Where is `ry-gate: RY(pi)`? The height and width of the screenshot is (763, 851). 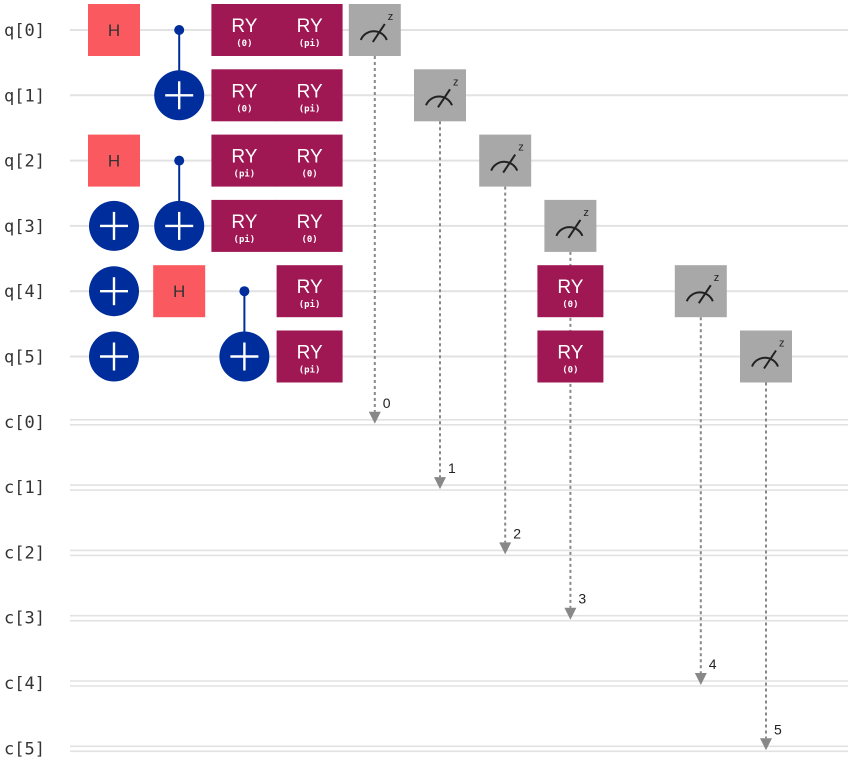
ry-gate: RY(pi) is located at coordinates (309, 95).